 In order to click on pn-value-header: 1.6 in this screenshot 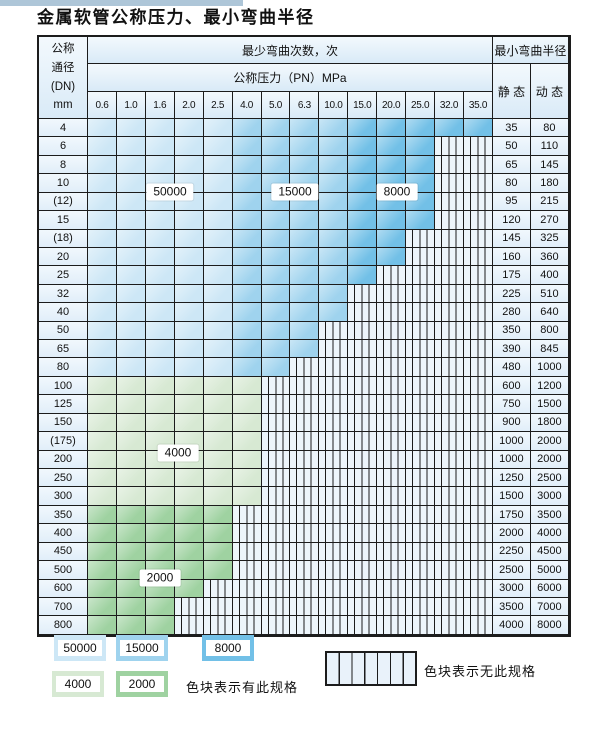, I will do `click(160, 105)`.